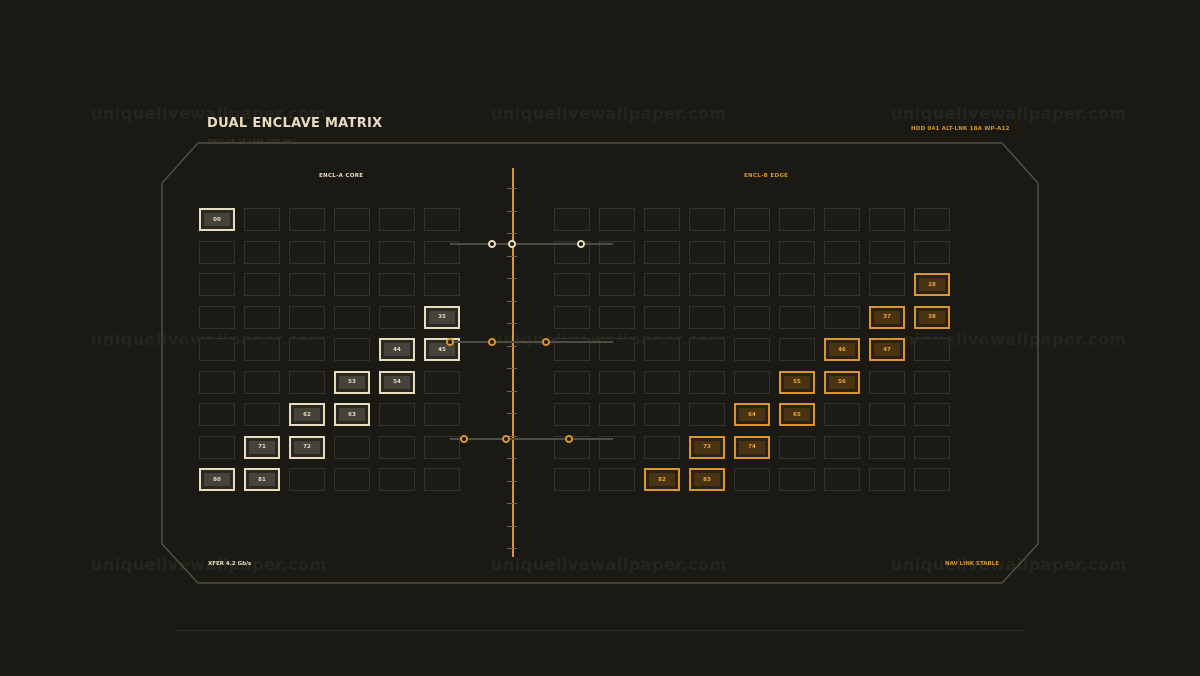 The width and height of the screenshot is (1200, 676). What do you see at coordinates (842, 382) in the screenshot?
I see `cell-active: 56` at bounding box center [842, 382].